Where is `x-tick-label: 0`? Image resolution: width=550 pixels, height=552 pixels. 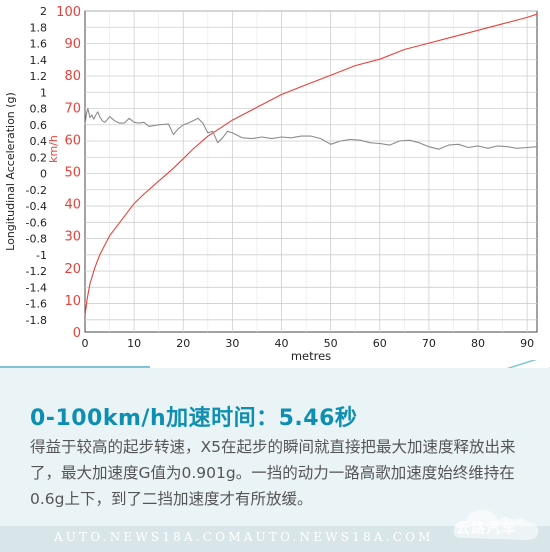
x-tick-label: 0 is located at coordinates (85, 343).